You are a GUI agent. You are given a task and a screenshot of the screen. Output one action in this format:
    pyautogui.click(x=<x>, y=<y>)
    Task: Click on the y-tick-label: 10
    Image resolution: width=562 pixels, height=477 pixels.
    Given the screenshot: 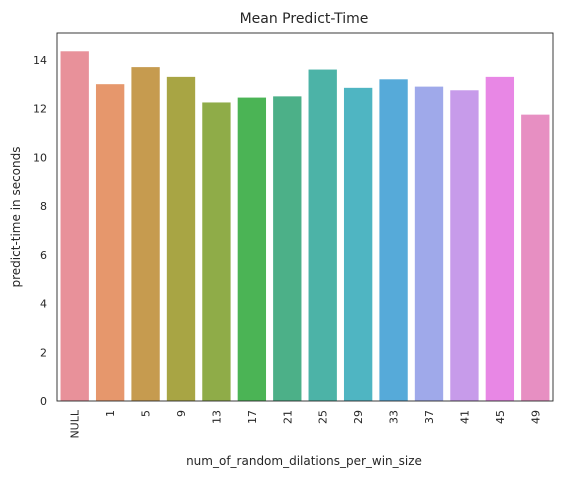 What is the action you would take?
    pyautogui.click(x=40, y=157)
    